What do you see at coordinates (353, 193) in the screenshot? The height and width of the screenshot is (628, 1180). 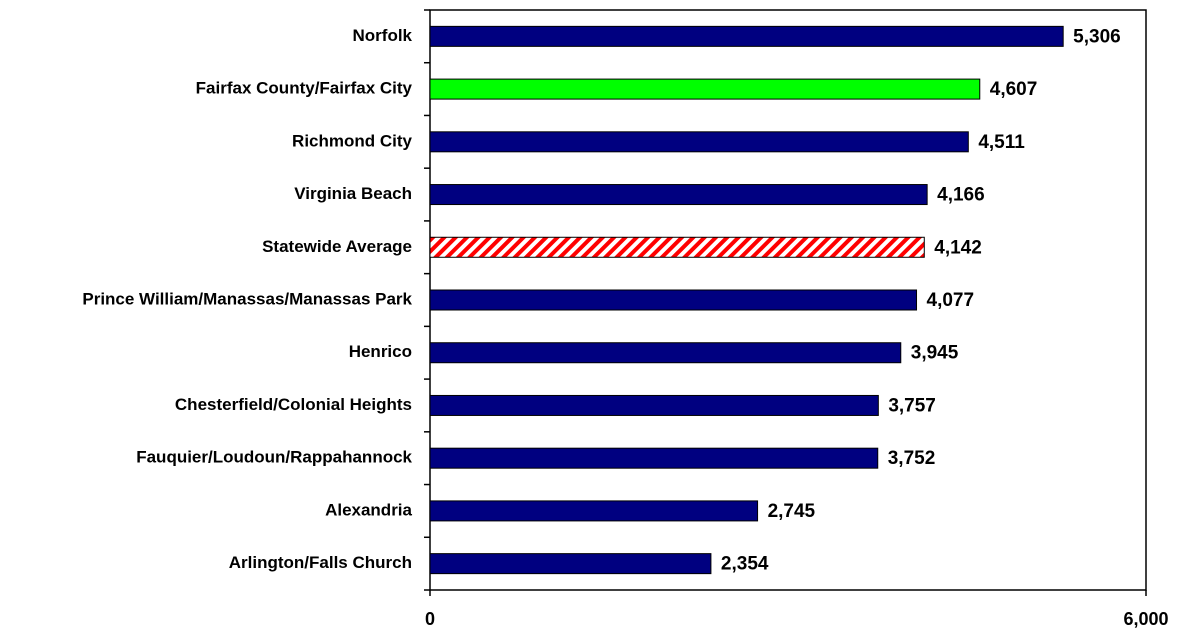 I see `y-tick-label: Virginia Beach` at bounding box center [353, 193].